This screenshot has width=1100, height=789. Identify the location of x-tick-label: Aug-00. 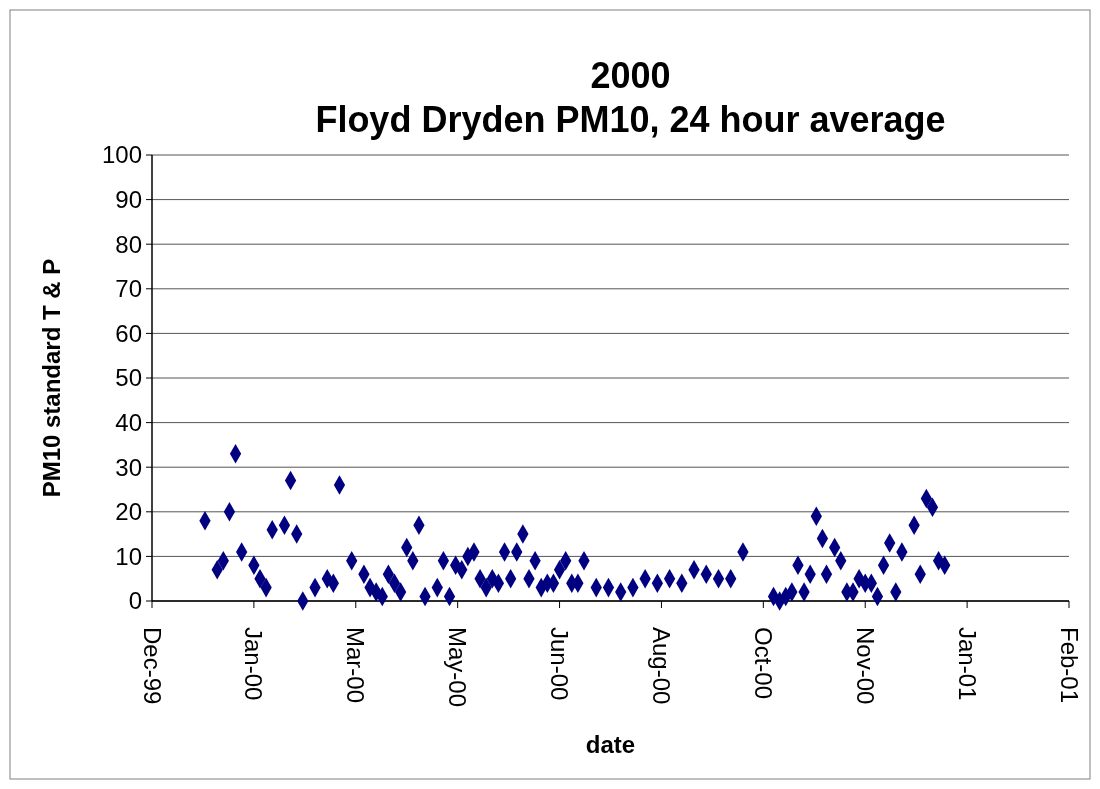
(662, 666).